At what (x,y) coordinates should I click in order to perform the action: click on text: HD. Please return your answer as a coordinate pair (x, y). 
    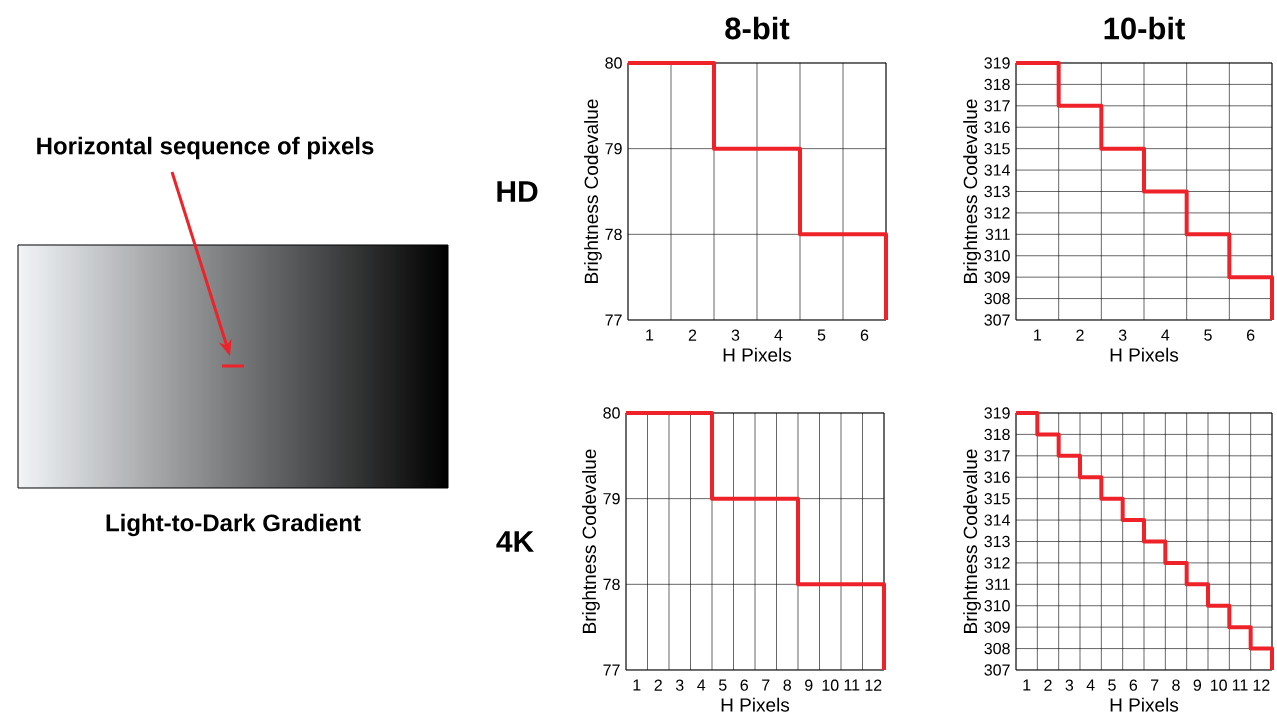
    Looking at the image, I should click on (517, 191).